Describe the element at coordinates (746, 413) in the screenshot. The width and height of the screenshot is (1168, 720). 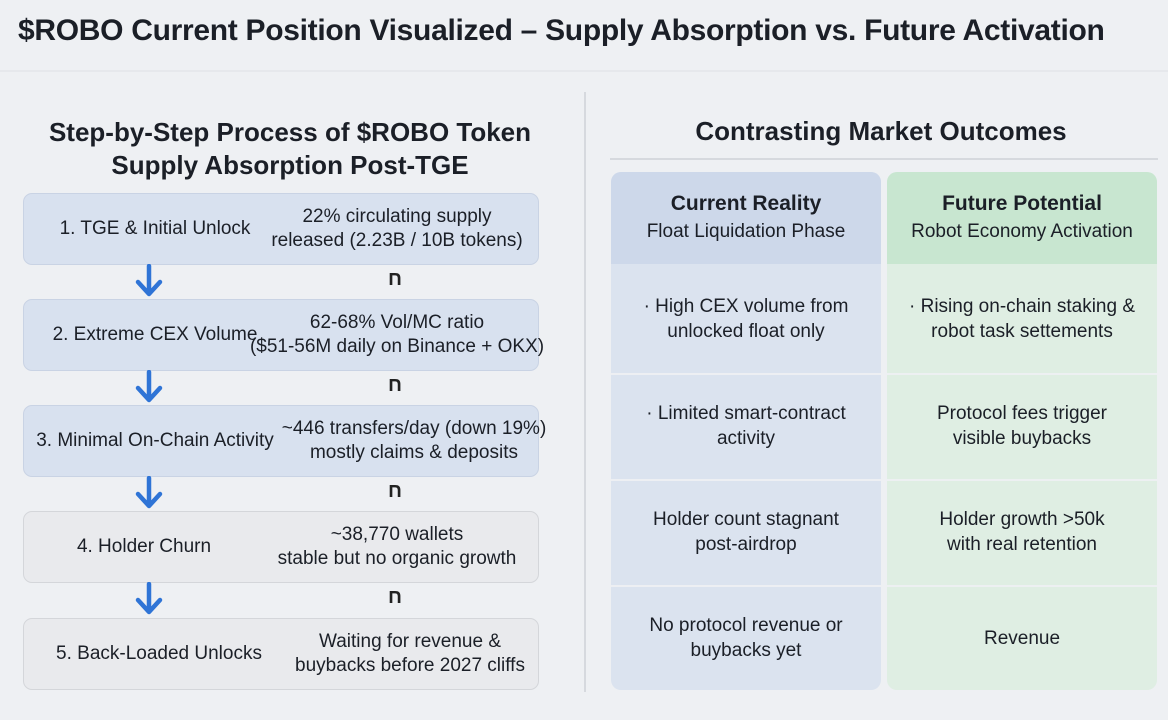
I see `current-row-2-line1: · Limited smart-contract` at that location.